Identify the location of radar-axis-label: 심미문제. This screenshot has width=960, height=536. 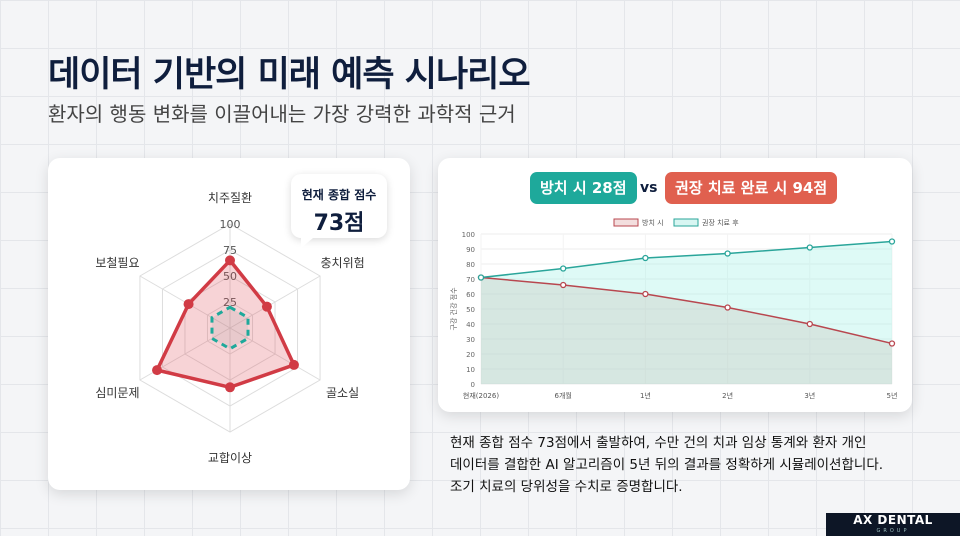
(117, 393).